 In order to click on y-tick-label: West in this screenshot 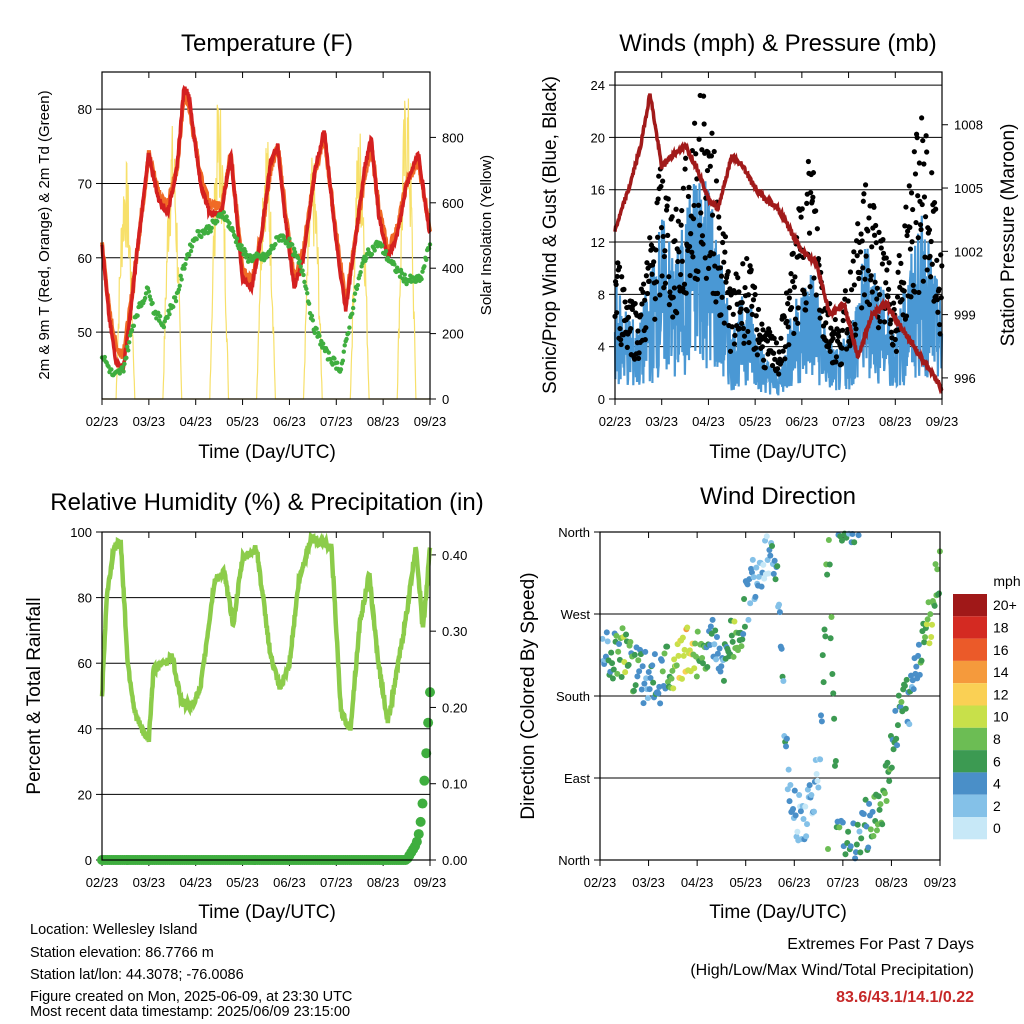, I will do `click(576, 614)`.